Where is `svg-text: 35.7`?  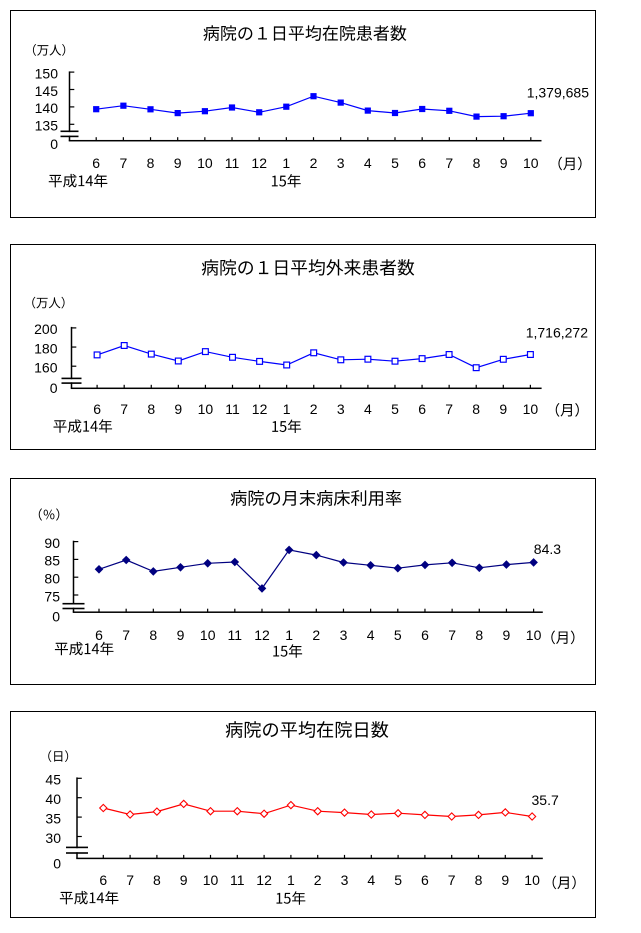
svg-text: 35.7 is located at coordinates (545, 800).